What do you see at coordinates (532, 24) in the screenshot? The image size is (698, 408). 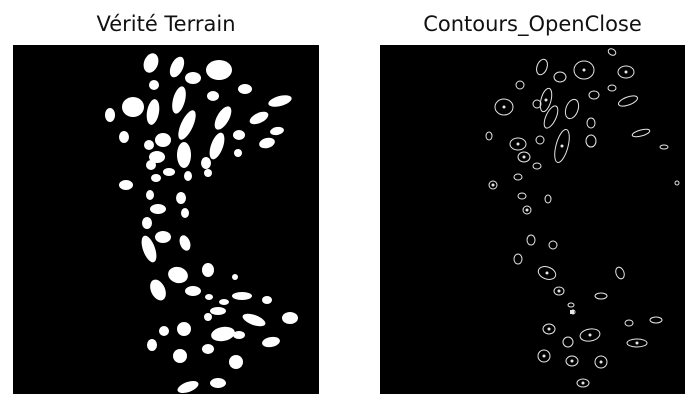 I see `right-panel-title: Contours_OpenClose` at bounding box center [532, 24].